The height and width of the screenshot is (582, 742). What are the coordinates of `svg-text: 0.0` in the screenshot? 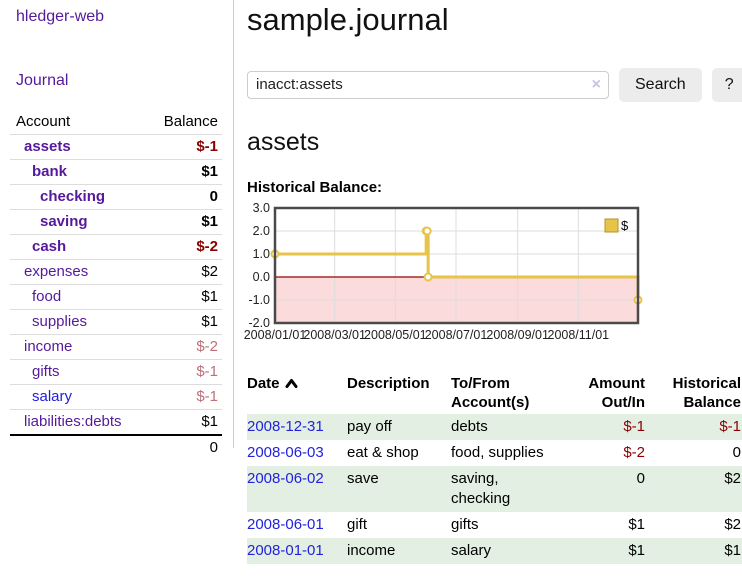 It's located at (261, 277).